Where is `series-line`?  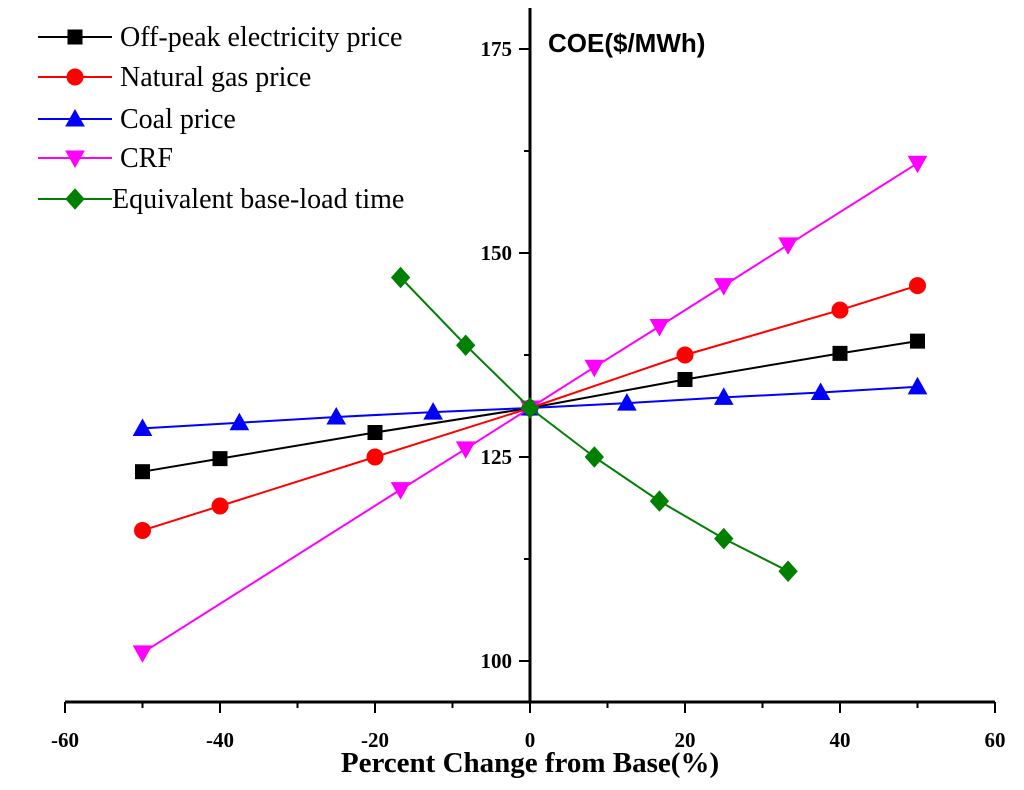 series-line is located at coordinates (594, 424).